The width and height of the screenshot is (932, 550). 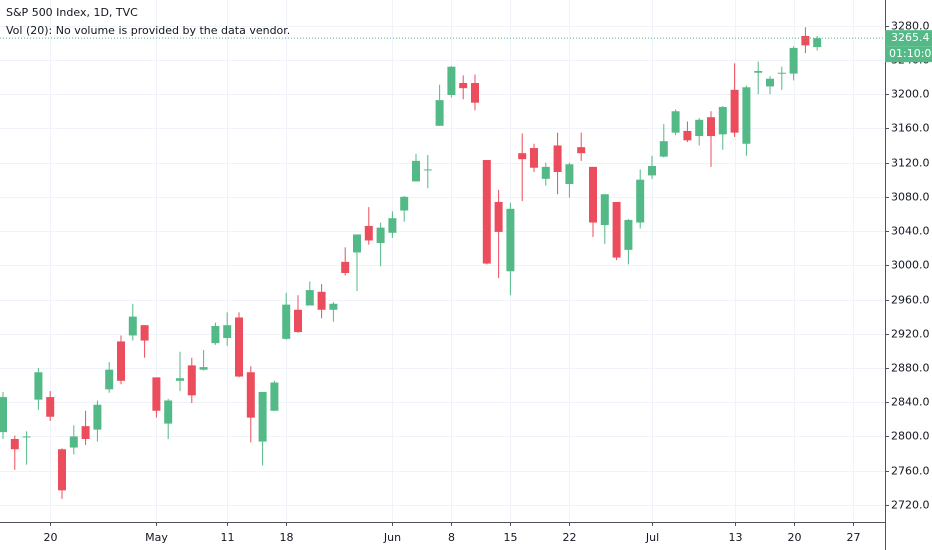 What do you see at coordinates (910, 94) in the screenshot?
I see `y-tick-label: 3200.0` at bounding box center [910, 94].